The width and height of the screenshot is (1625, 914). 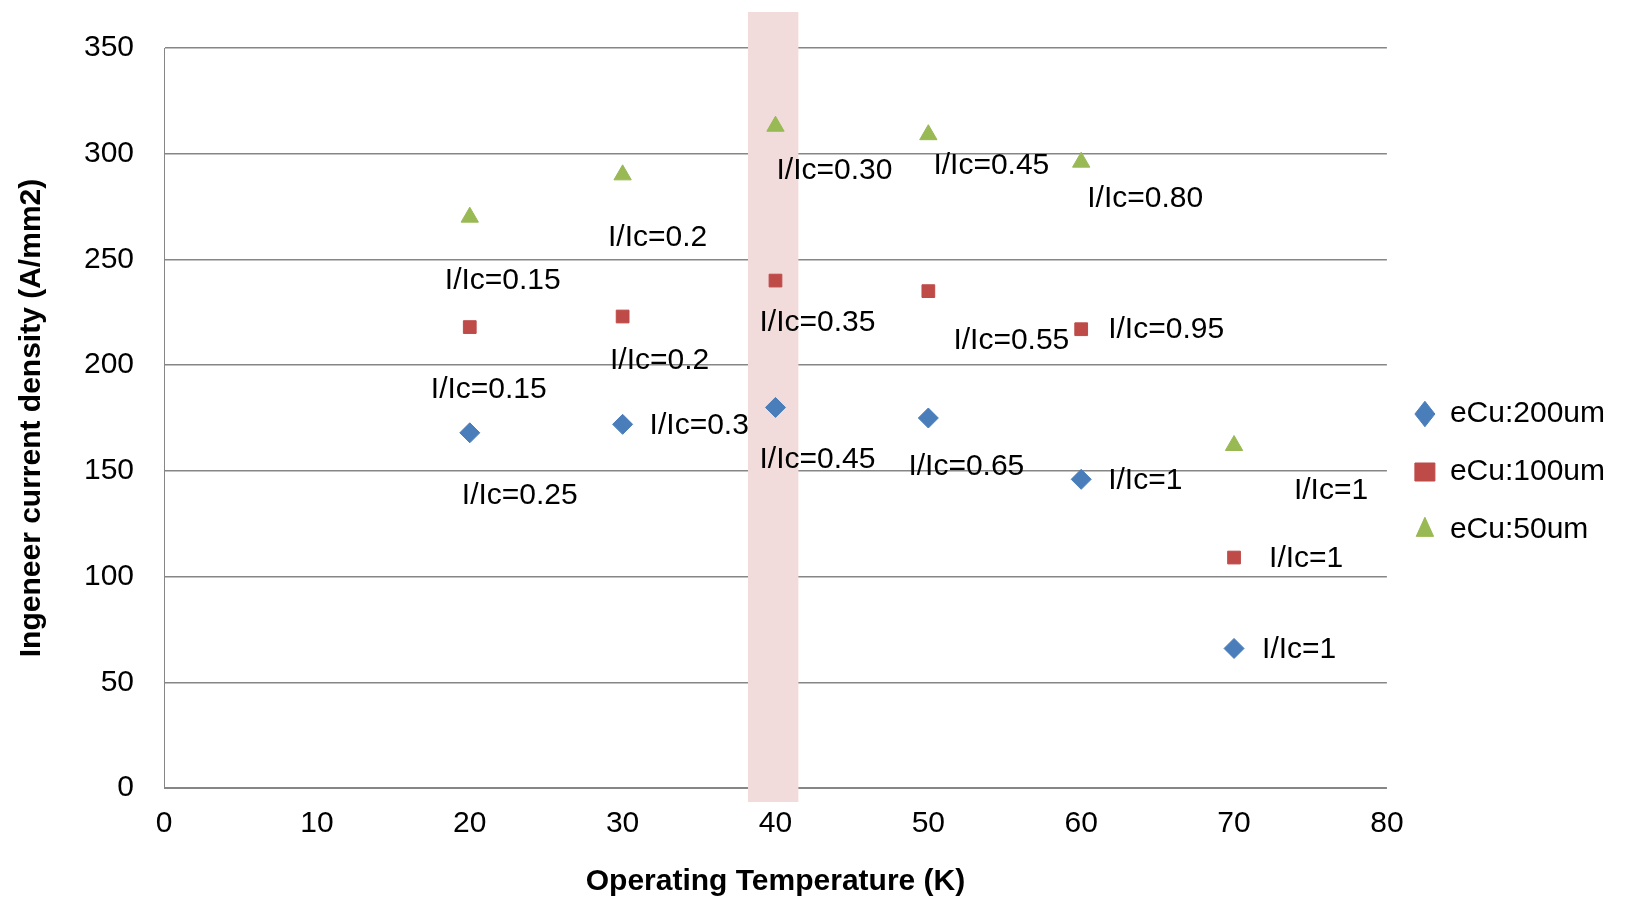 What do you see at coordinates (1527, 470) in the screenshot?
I see `legend-label: eCu:100um` at bounding box center [1527, 470].